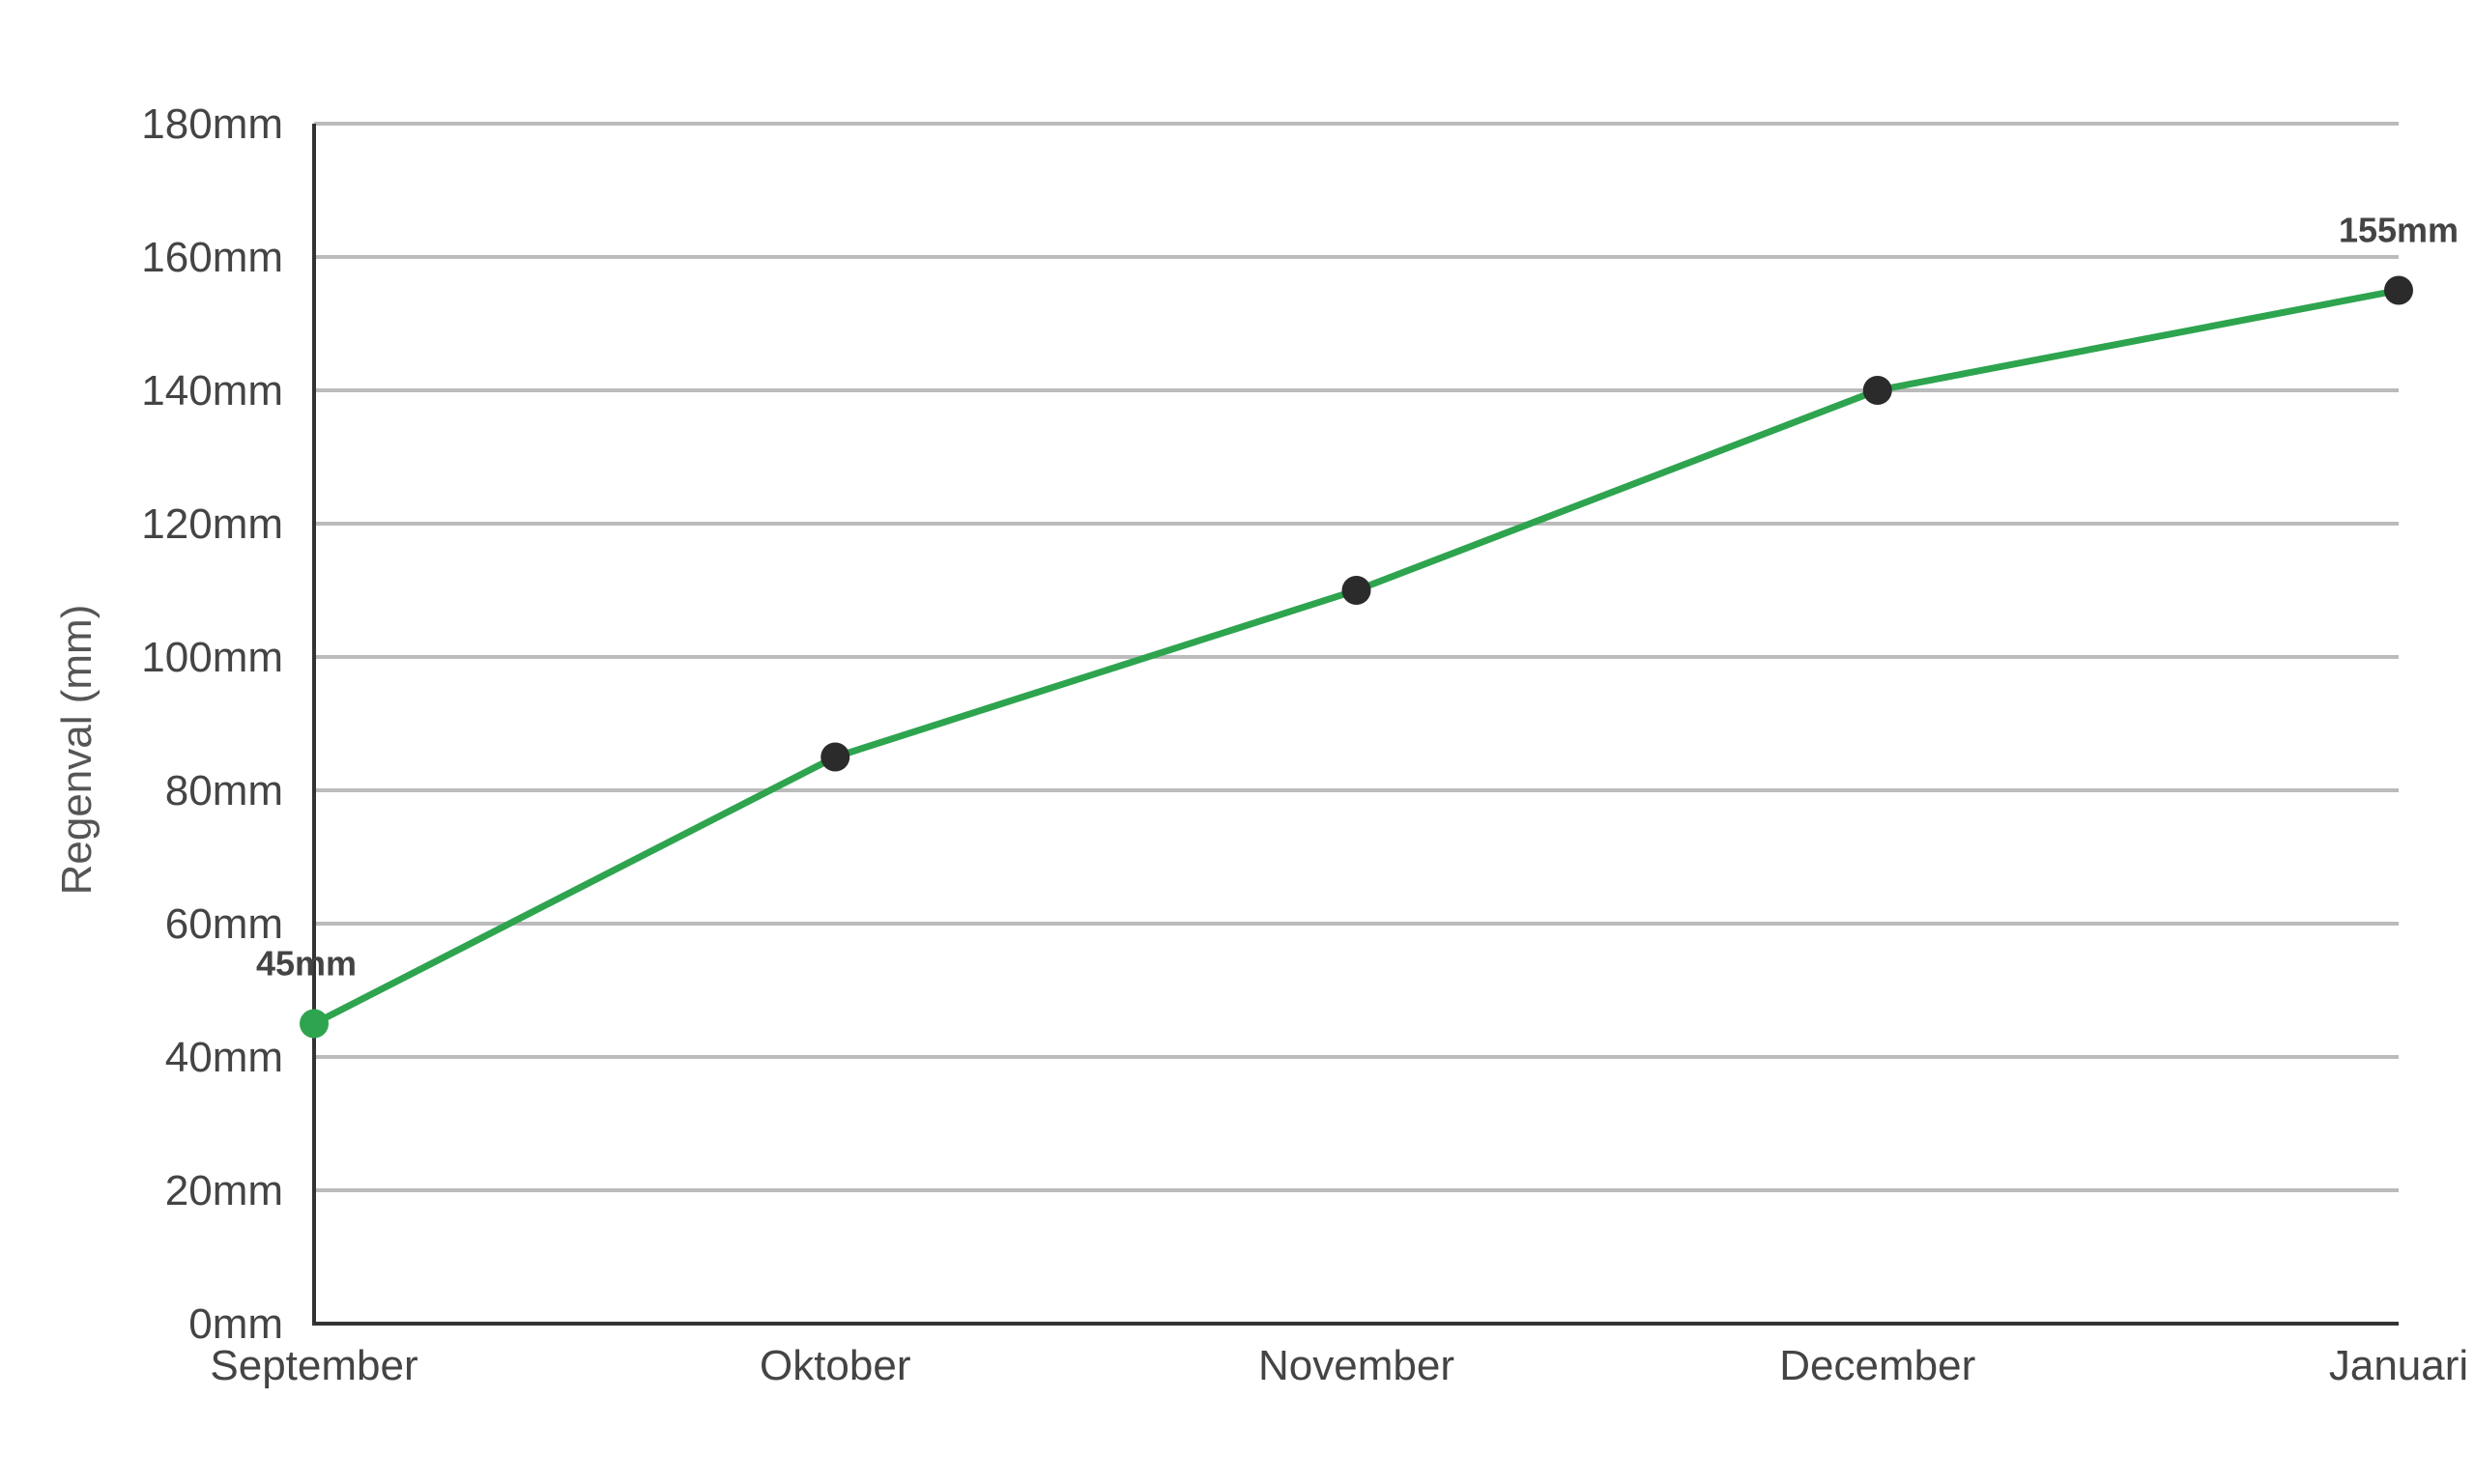 The image size is (2474, 1484). What do you see at coordinates (224, 791) in the screenshot?
I see `y-tick-label: 80mm` at bounding box center [224, 791].